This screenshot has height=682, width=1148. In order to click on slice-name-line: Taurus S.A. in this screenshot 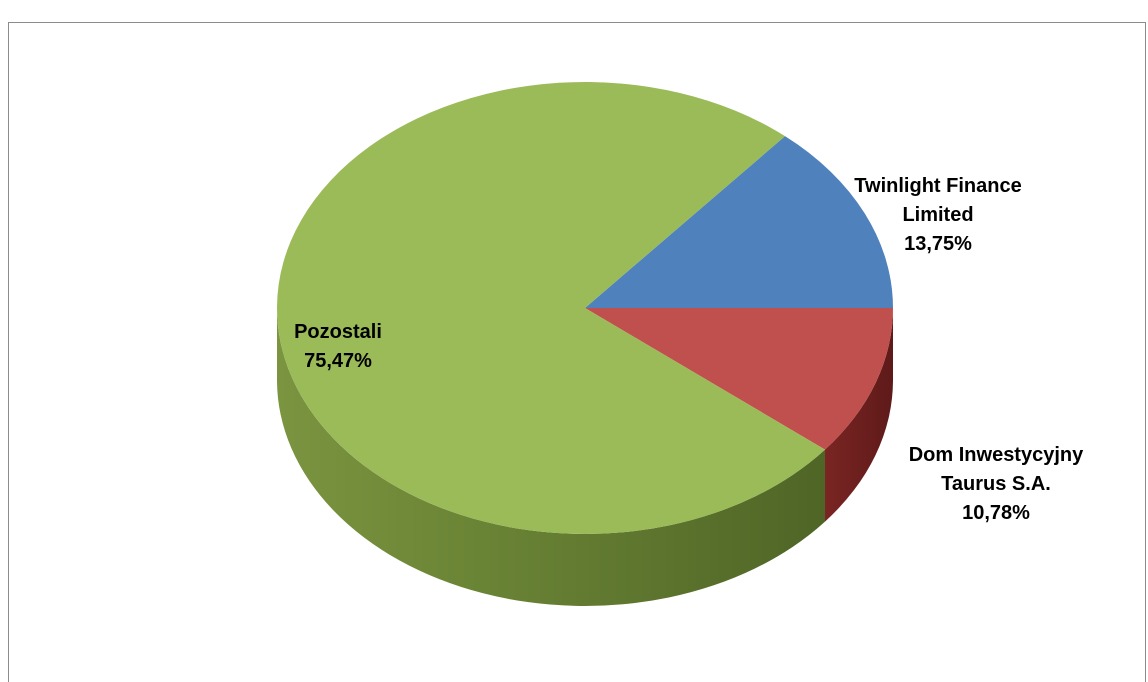, I will do `click(996, 484)`.